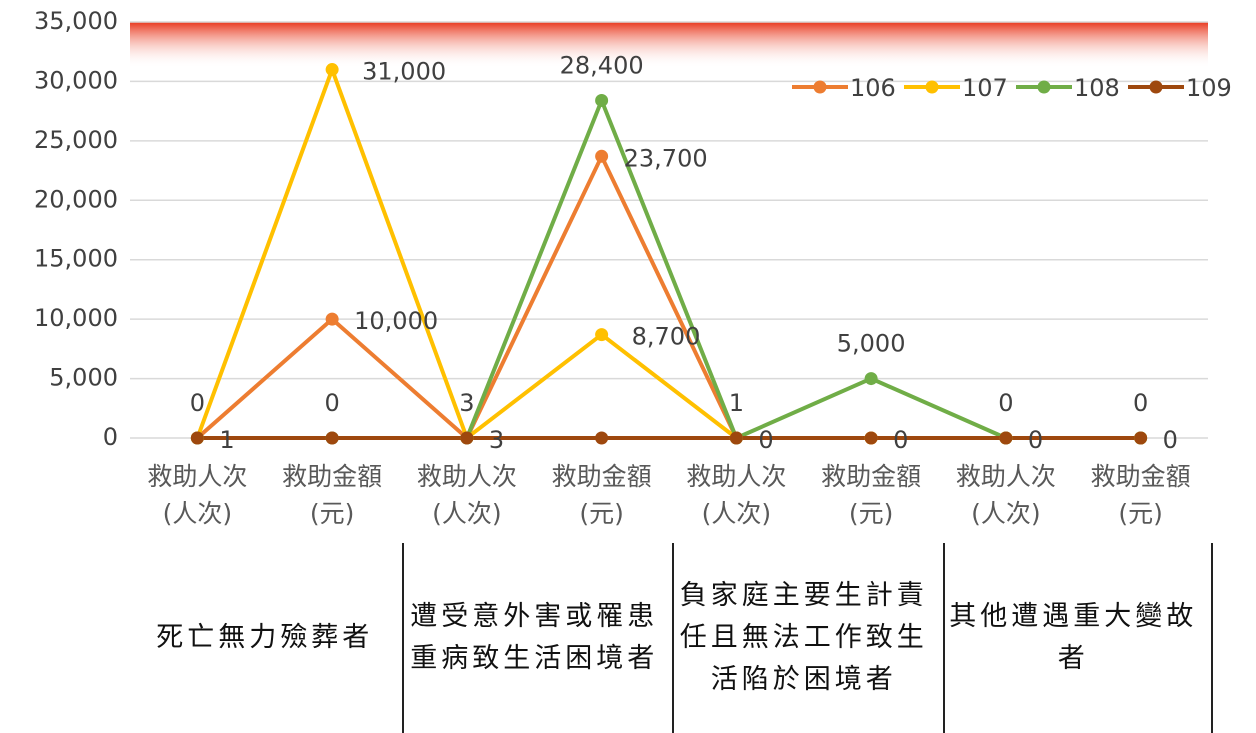 This screenshot has width=1256, height=733. I want to click on group-label: 死亡無力殮葬者, so click(265, 637).